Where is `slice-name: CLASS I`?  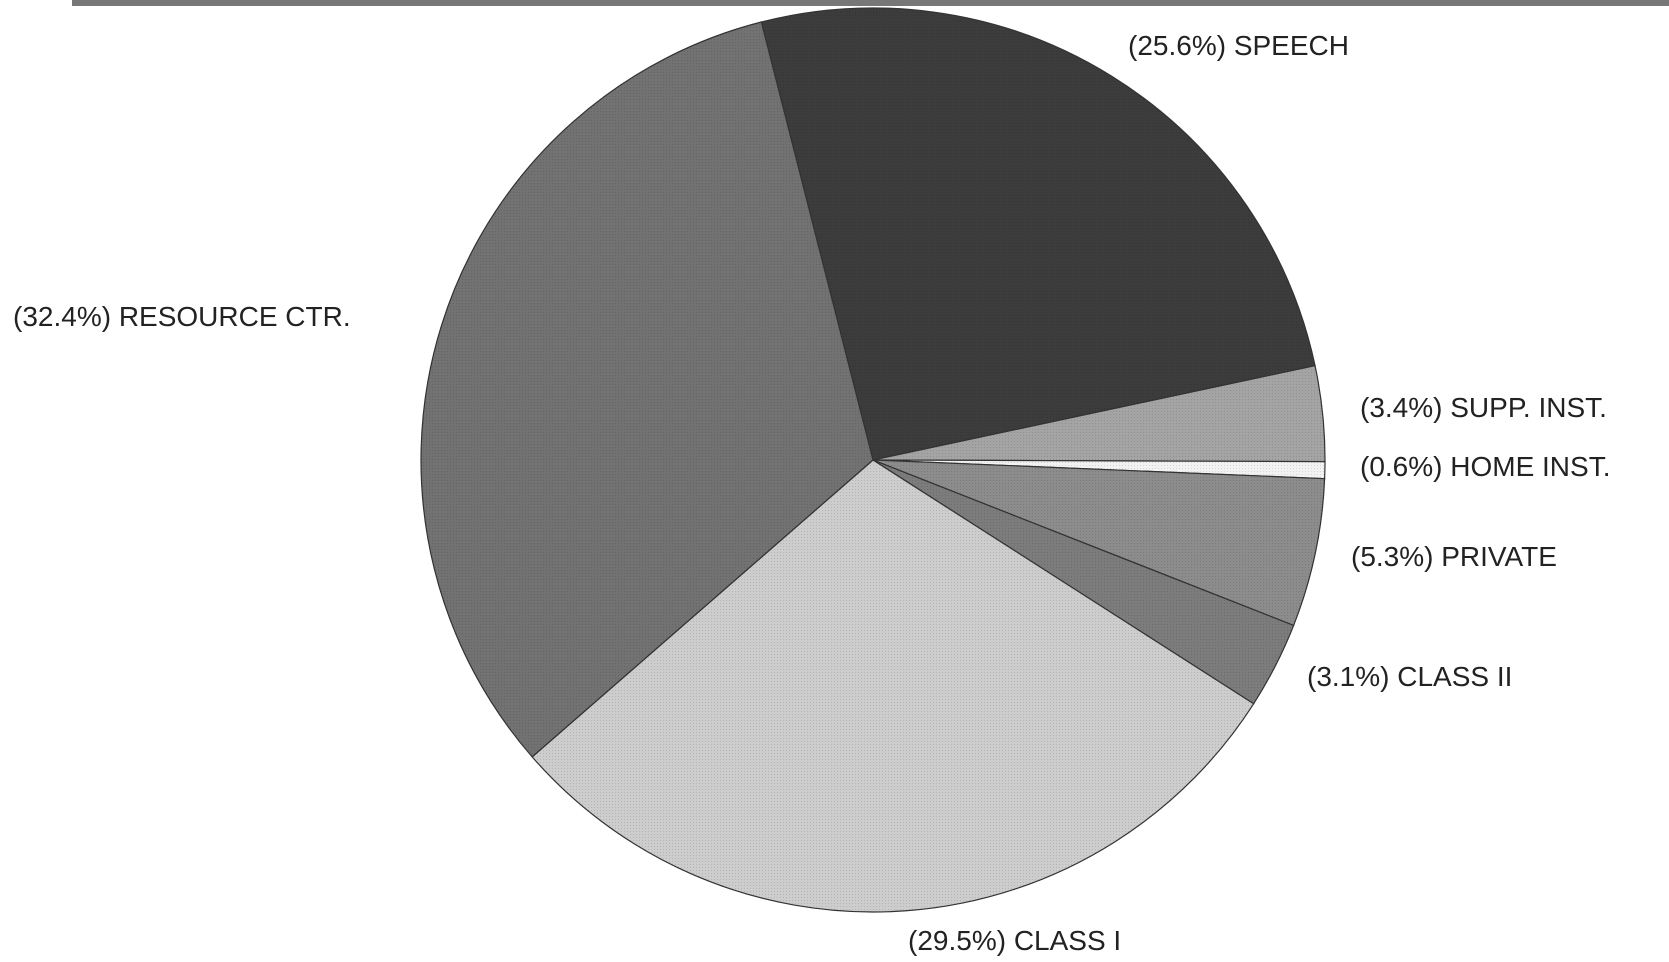 slice-name: CLASS I is located at coordinates (1067, 940).